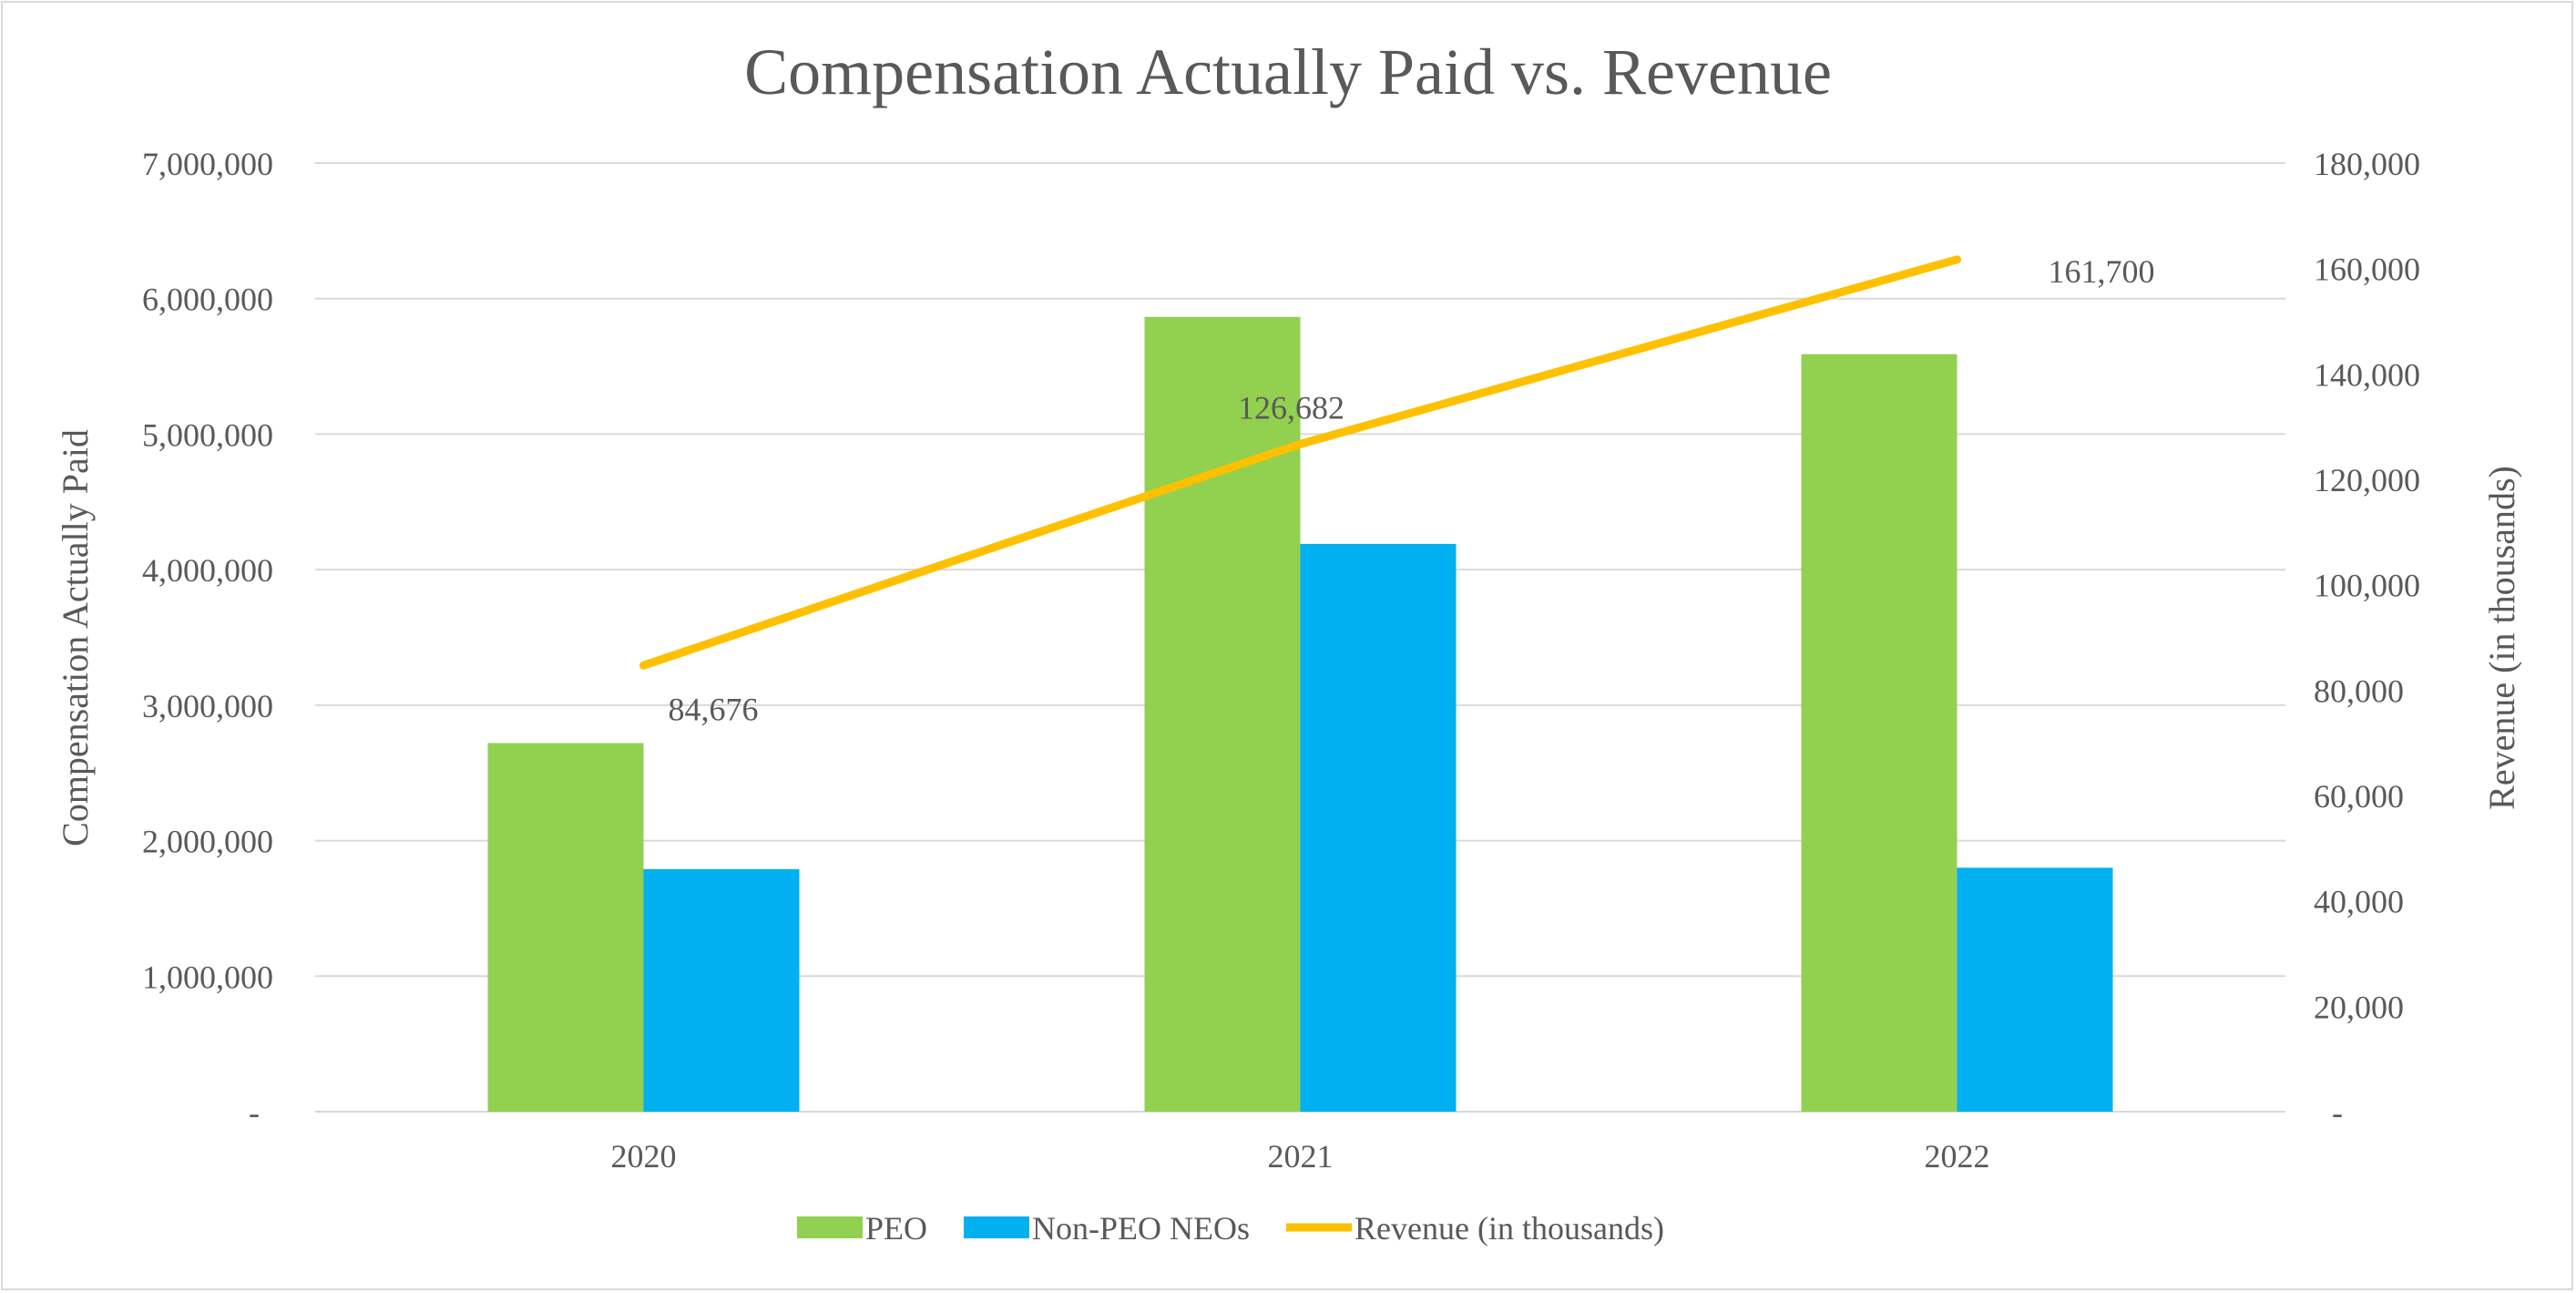 The image size is (2576, 1293). I want to click on bar-non-peo-neos-2022, so click(2035, 989).